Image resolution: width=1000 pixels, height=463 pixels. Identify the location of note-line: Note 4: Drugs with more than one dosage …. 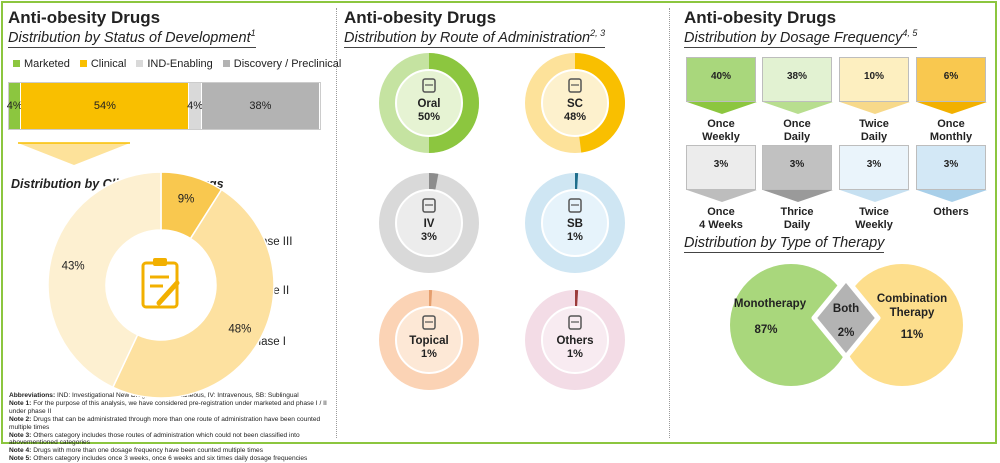
(174, 451).